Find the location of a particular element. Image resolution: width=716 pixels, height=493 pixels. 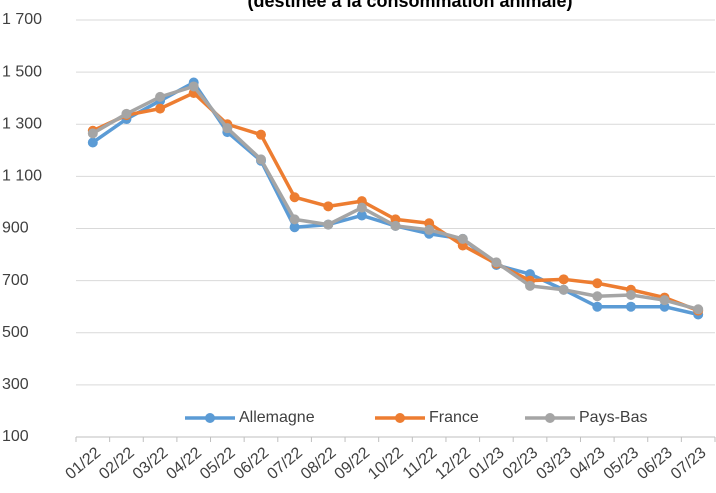

x-tick-label: 02/23 is located at coordinates (521, 463).